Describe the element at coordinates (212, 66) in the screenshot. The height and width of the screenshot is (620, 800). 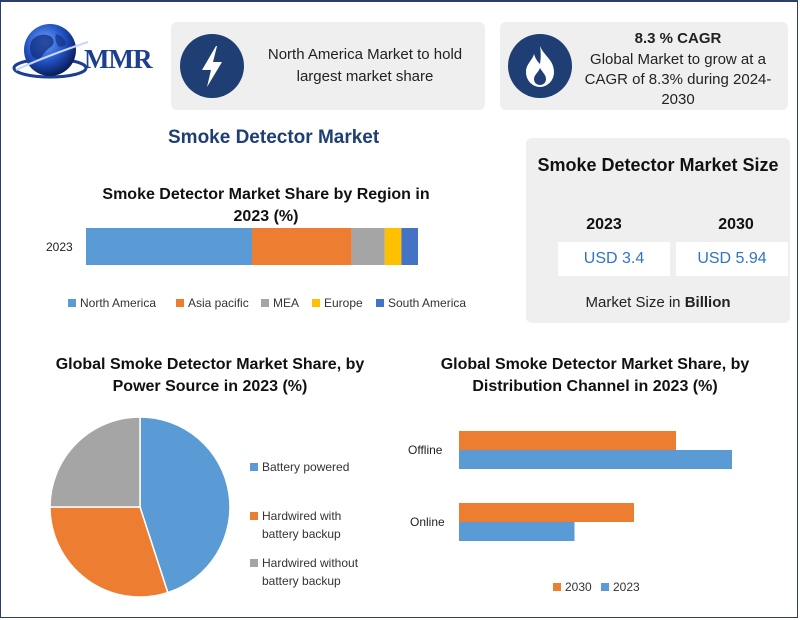
I see `lightning-icon` at that location.